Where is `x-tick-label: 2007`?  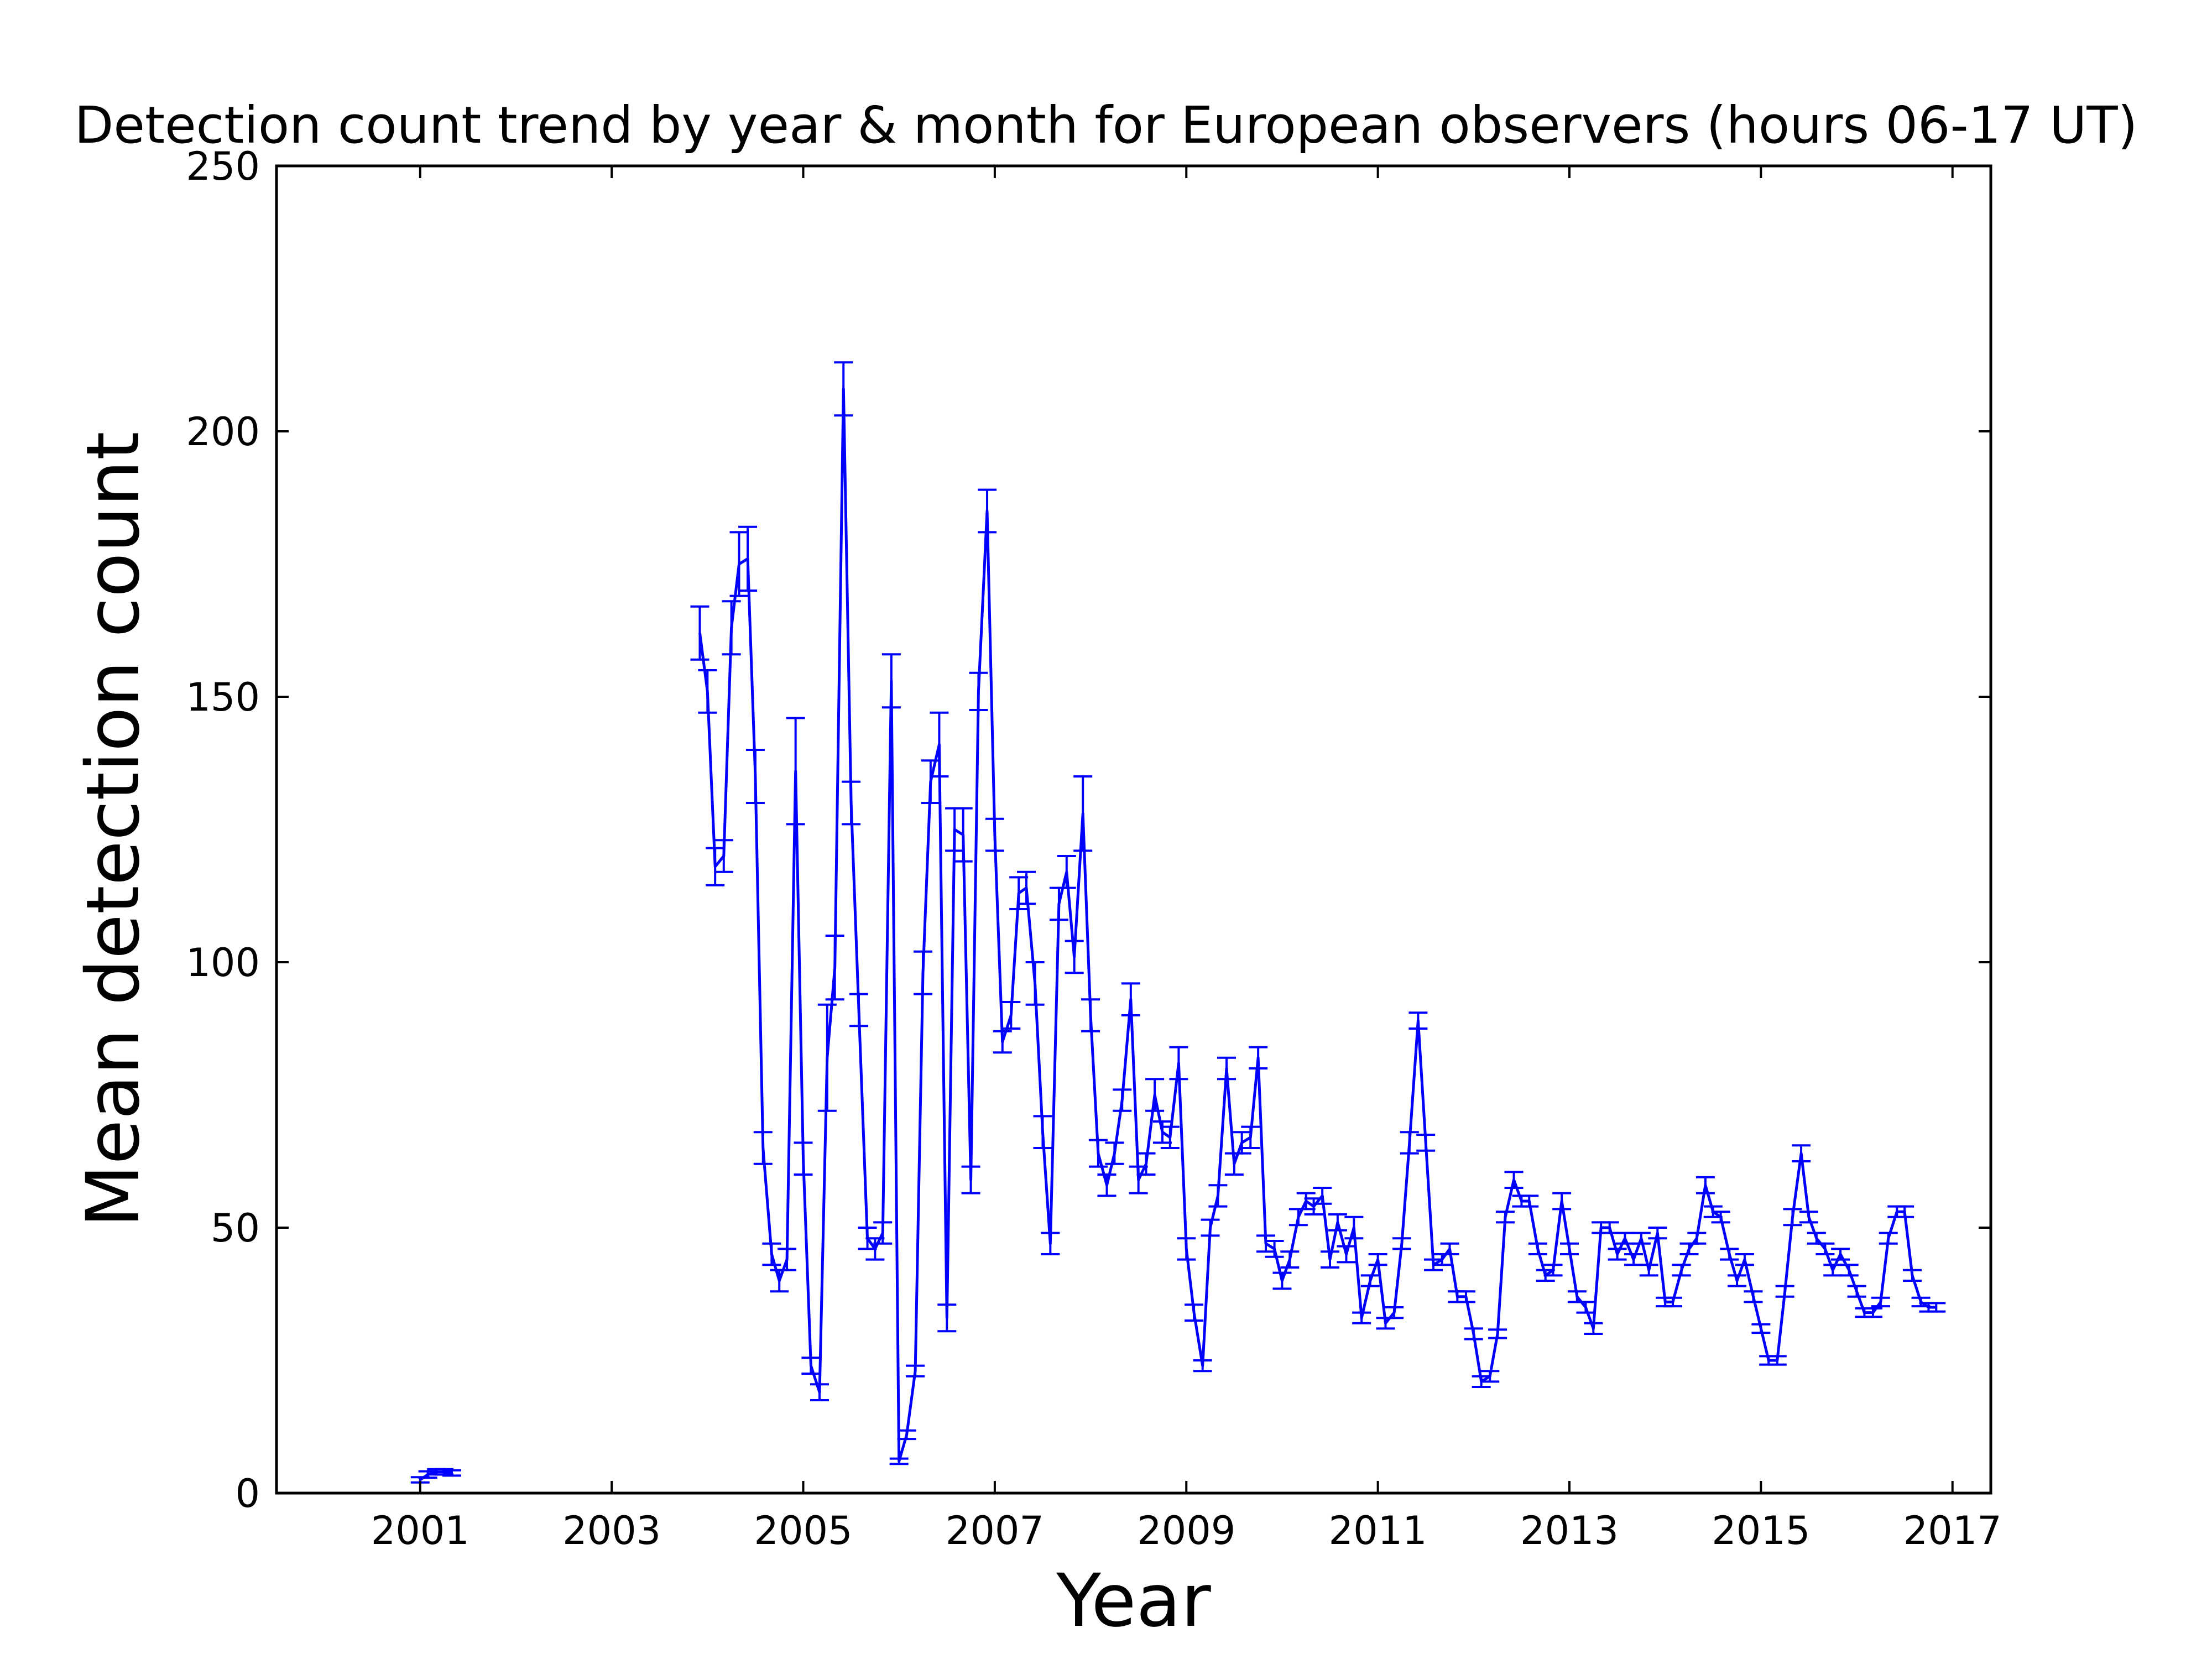 x-tick-label: 2007 is located at coordinates (995, 1531).